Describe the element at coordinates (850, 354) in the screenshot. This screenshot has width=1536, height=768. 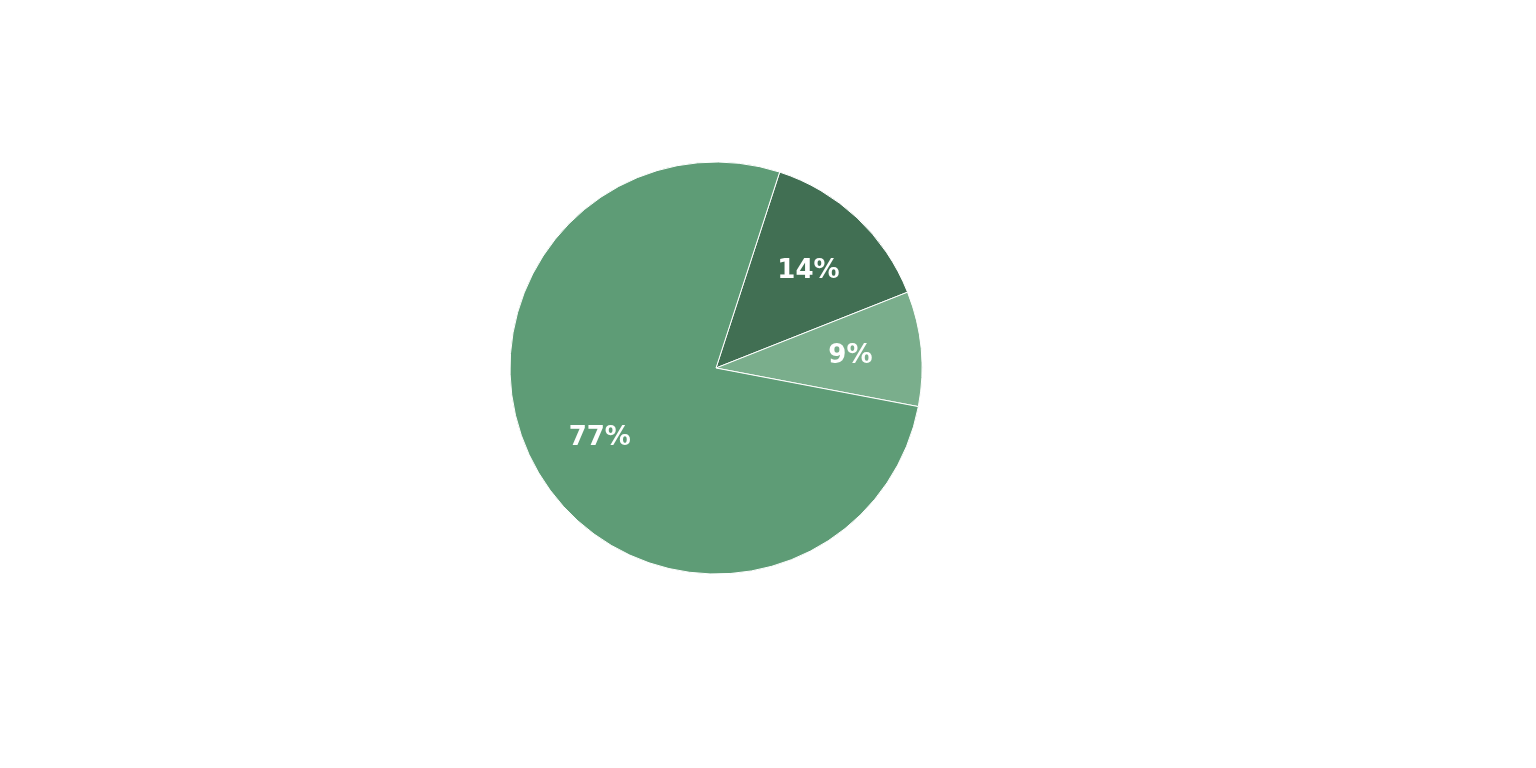
I see `data-label: 9%` at that location.